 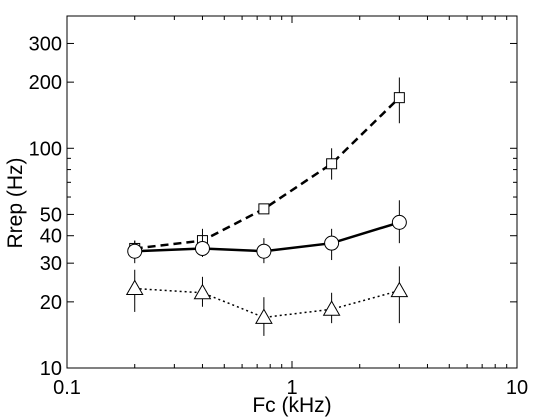 What do you see at coordinates (291, 405) in the screenshot?
I see `x-axis-title: Fc (kHz)` at bounding box center [291, 405].